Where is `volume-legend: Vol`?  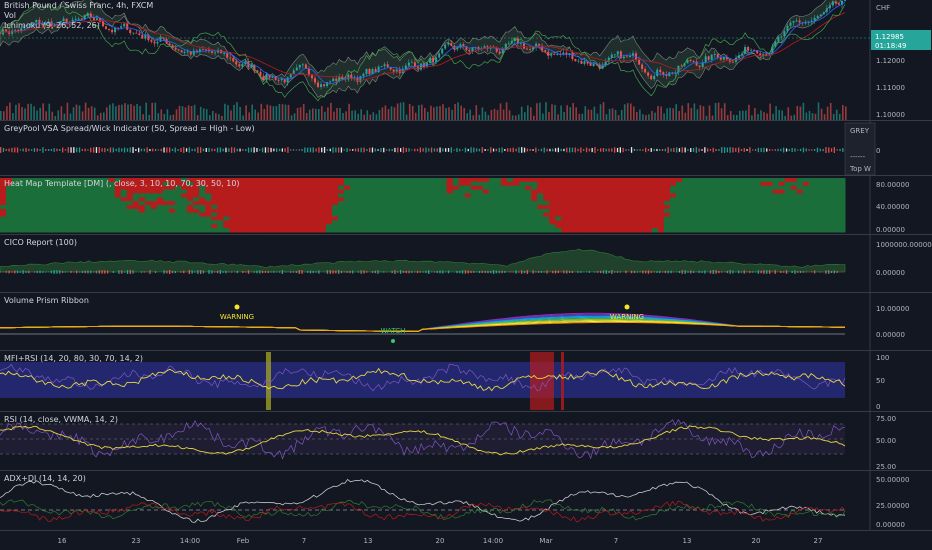 volume-legend: Vol is located at coordinates (10, 15).